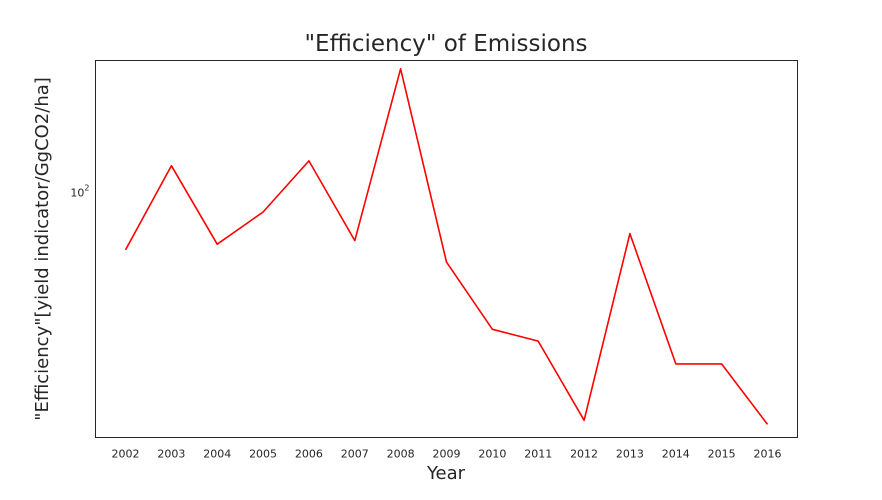 This screenshot has height=500, width=882. Describe the element at coordinates (171, 454) in the screenshot. I see `x-tick-label: 2003` at that location.